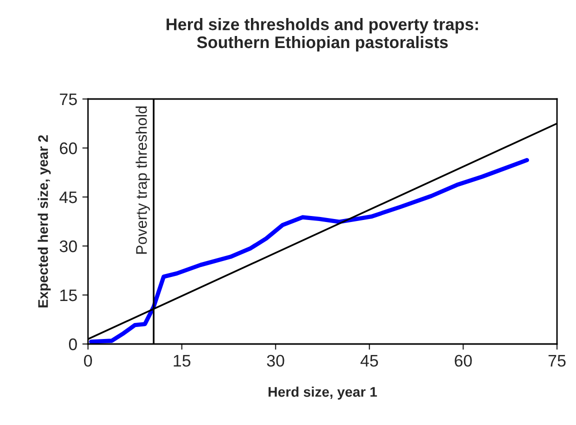  I want to click on x-tick-label: 45, so click(369, 361).